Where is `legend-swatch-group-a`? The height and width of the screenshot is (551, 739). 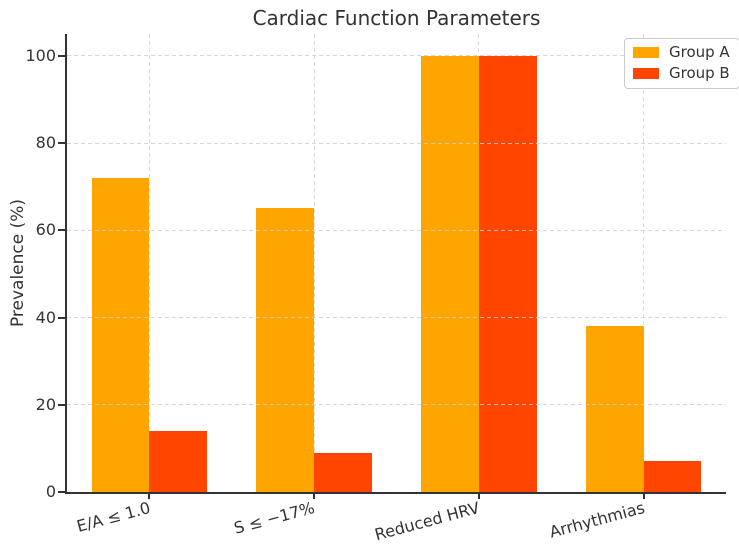 legend-swatch-group-a is located at coordinates (646, 52).